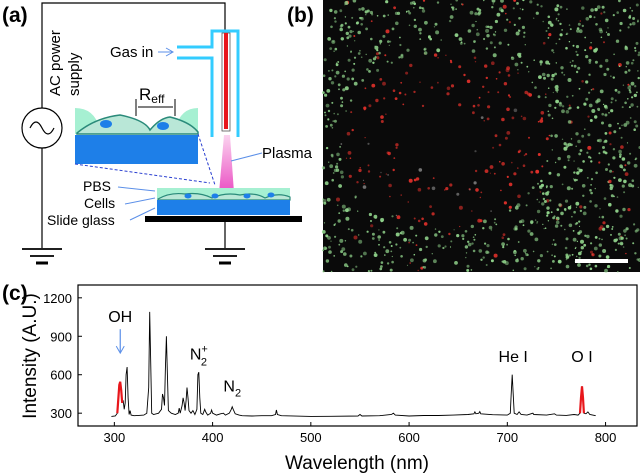 Image resolution: width=640 pixels, height=473 pixels. What do you see at coordinates (152, 95) in the screenshot?
I see `reff-label: Reff` at bounding box center [152, 95].